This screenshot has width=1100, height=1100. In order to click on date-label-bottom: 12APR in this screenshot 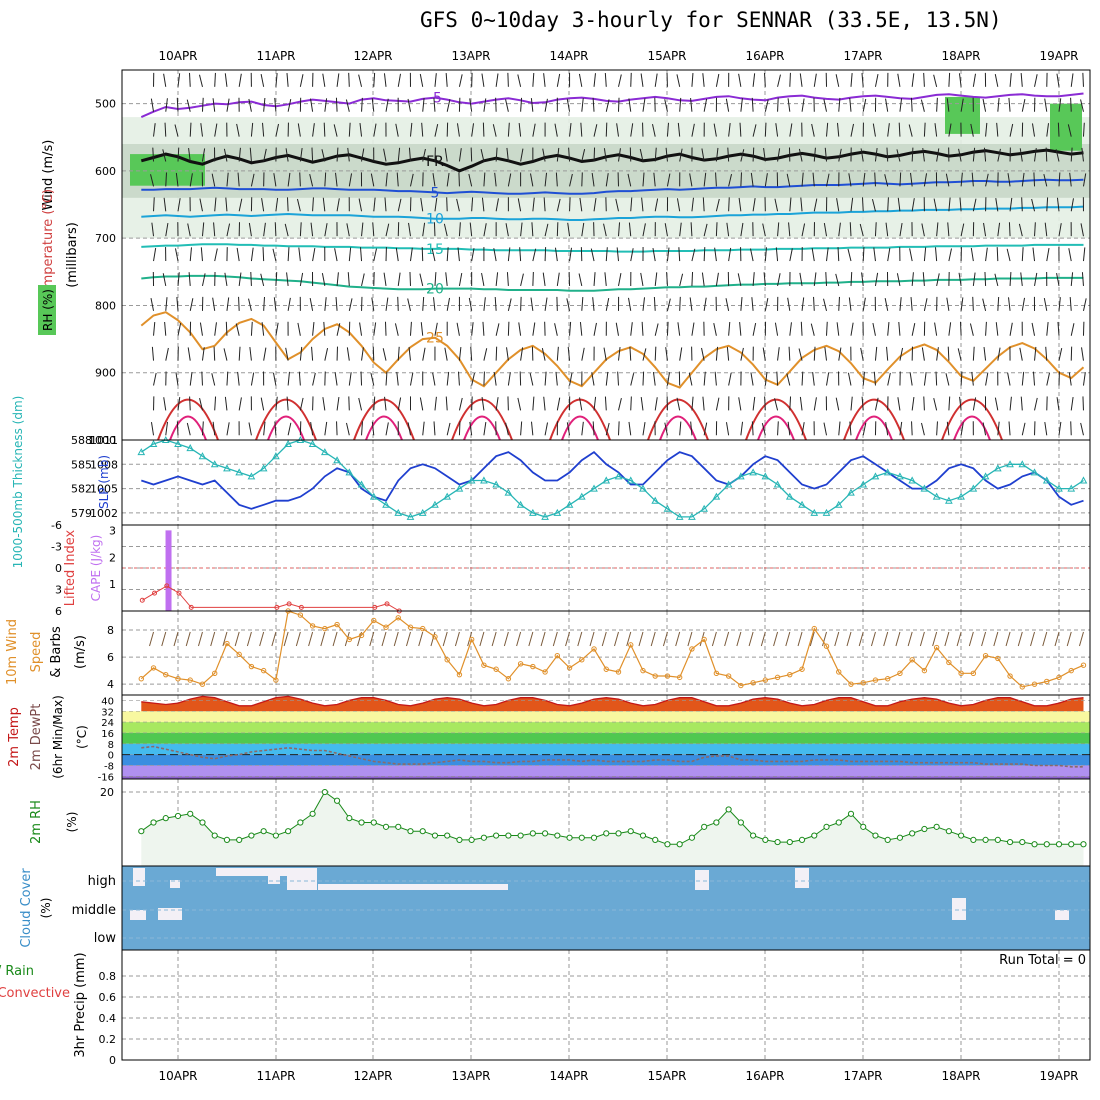, I will do `click(372, 1076)`.